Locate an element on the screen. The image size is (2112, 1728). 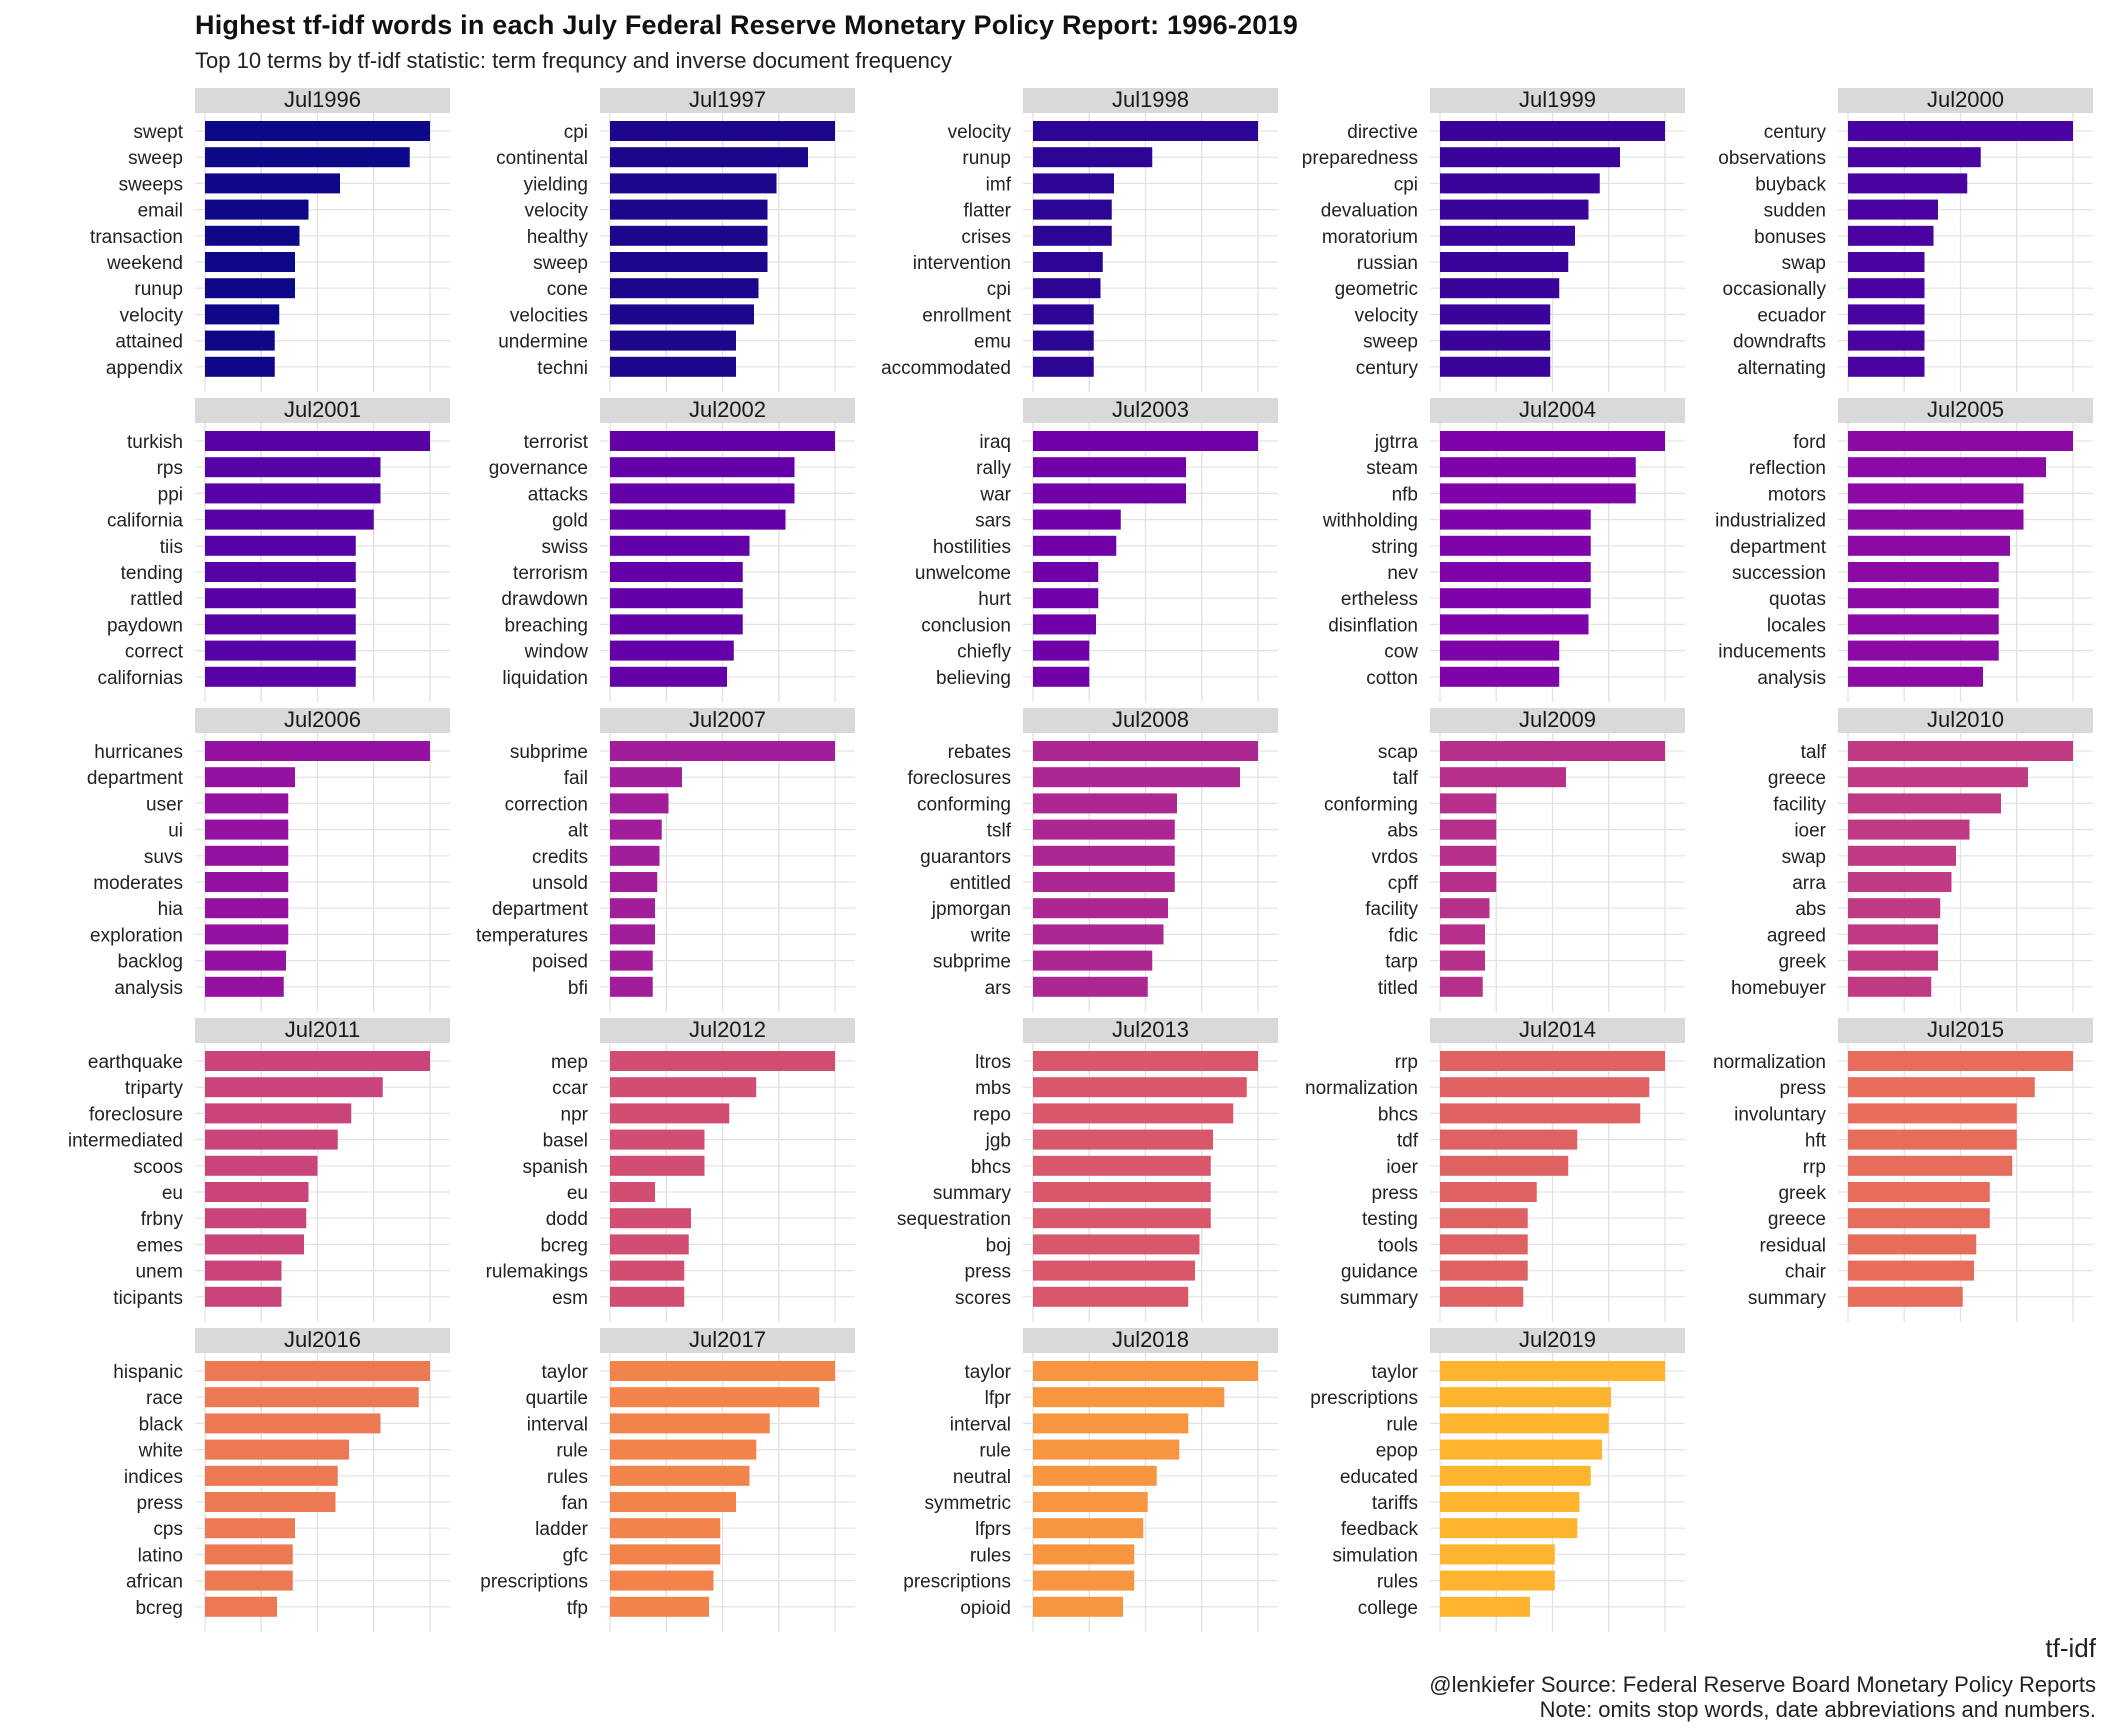
term-label: prescriptions is located at coordinates (534, 1582).